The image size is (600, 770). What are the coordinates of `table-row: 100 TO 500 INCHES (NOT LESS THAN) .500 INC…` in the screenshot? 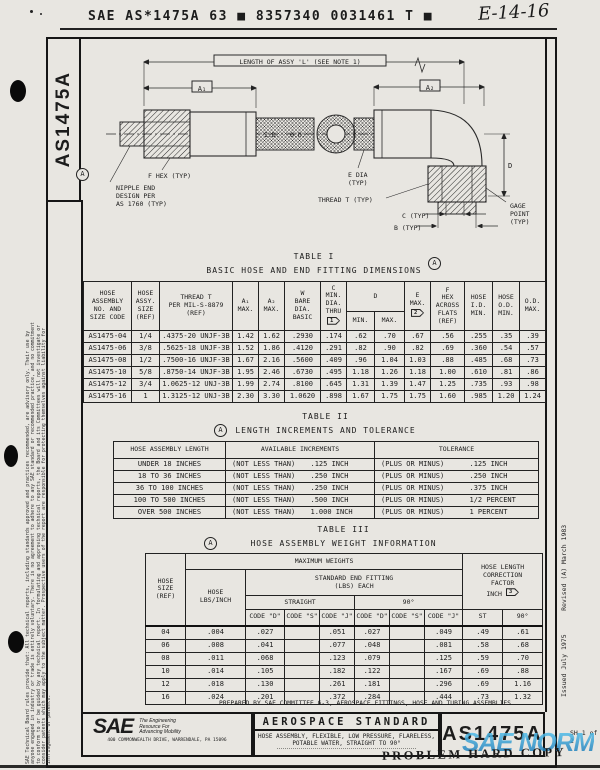 It's located at (326, 500).